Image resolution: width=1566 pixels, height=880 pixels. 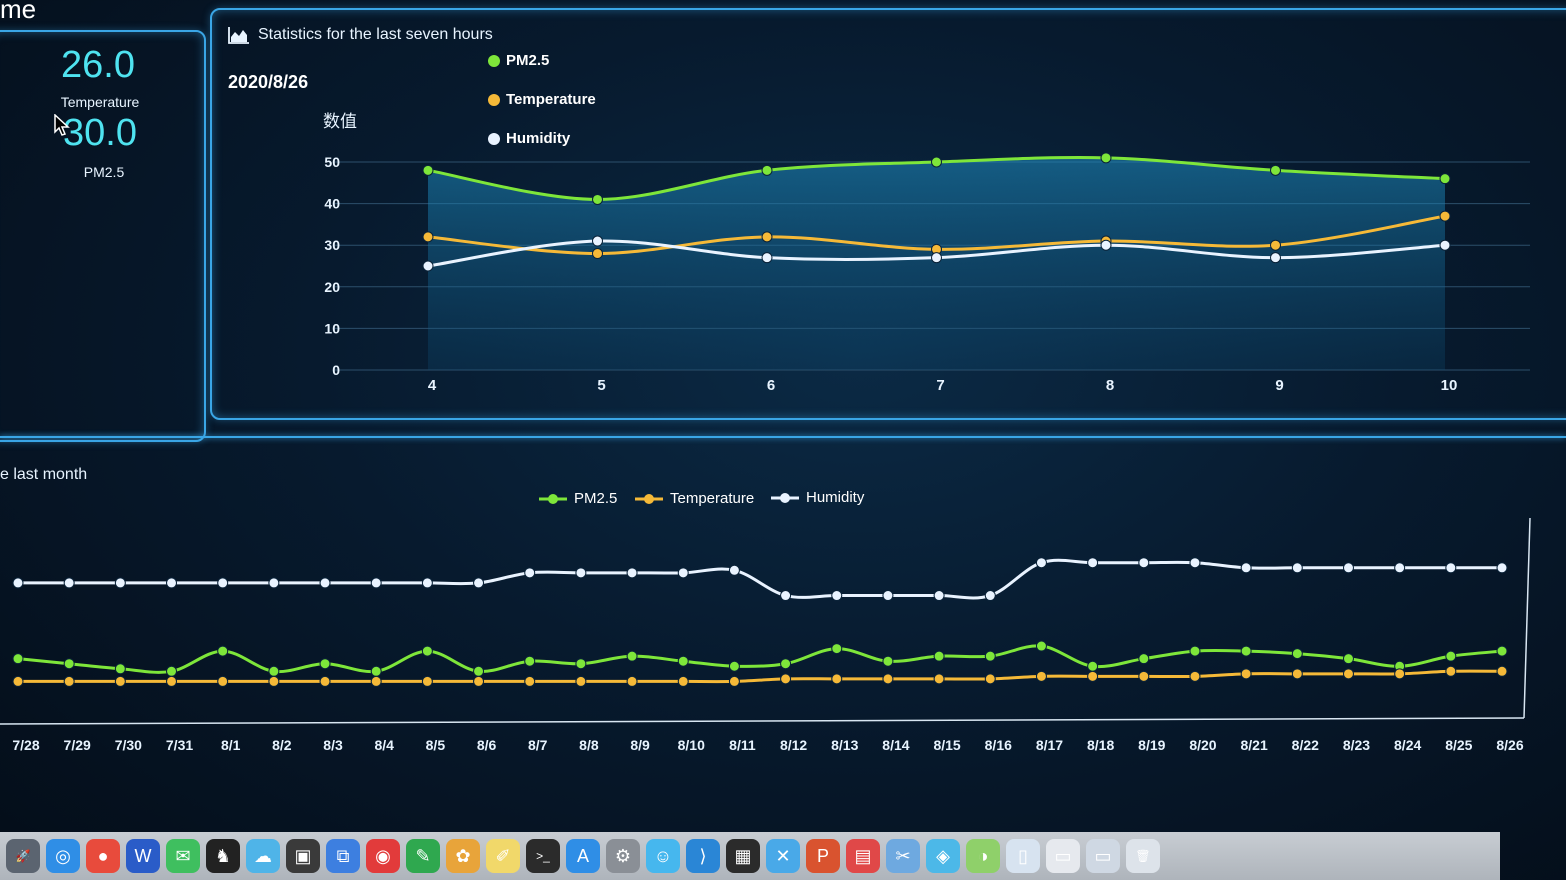 I want to click on system-preferences-icon: ⚙, so click(x=623, y=856).